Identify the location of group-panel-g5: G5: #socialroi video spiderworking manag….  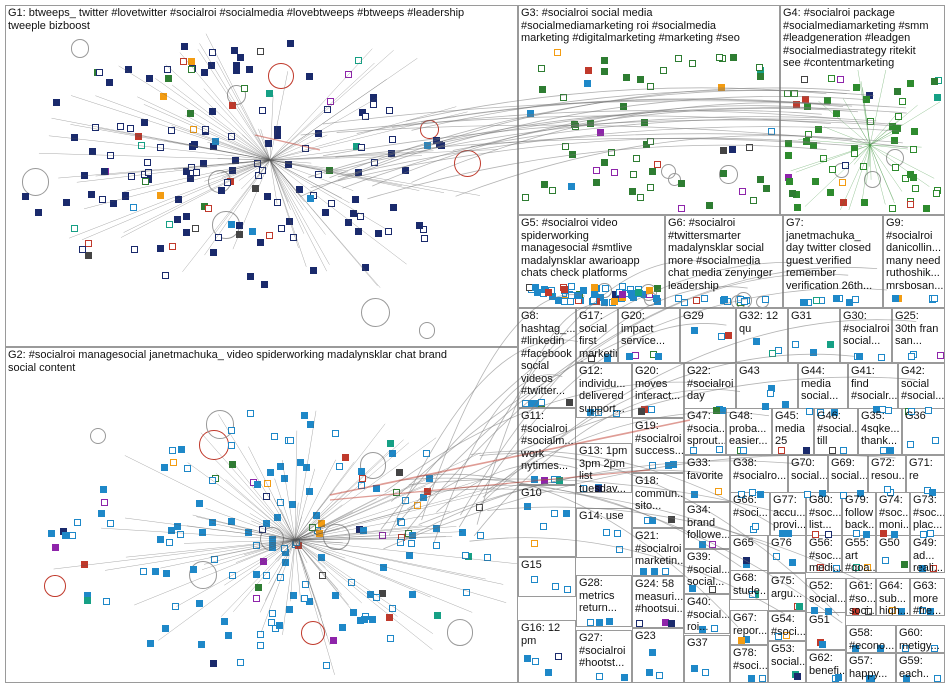
(591, 261).